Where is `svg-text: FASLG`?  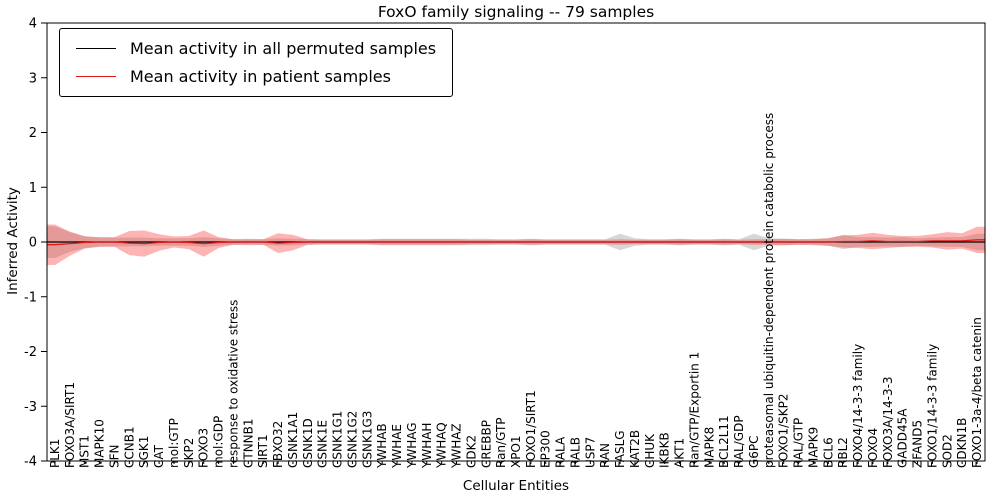 svg-text: FASLG is located at coordinates (620, 449).